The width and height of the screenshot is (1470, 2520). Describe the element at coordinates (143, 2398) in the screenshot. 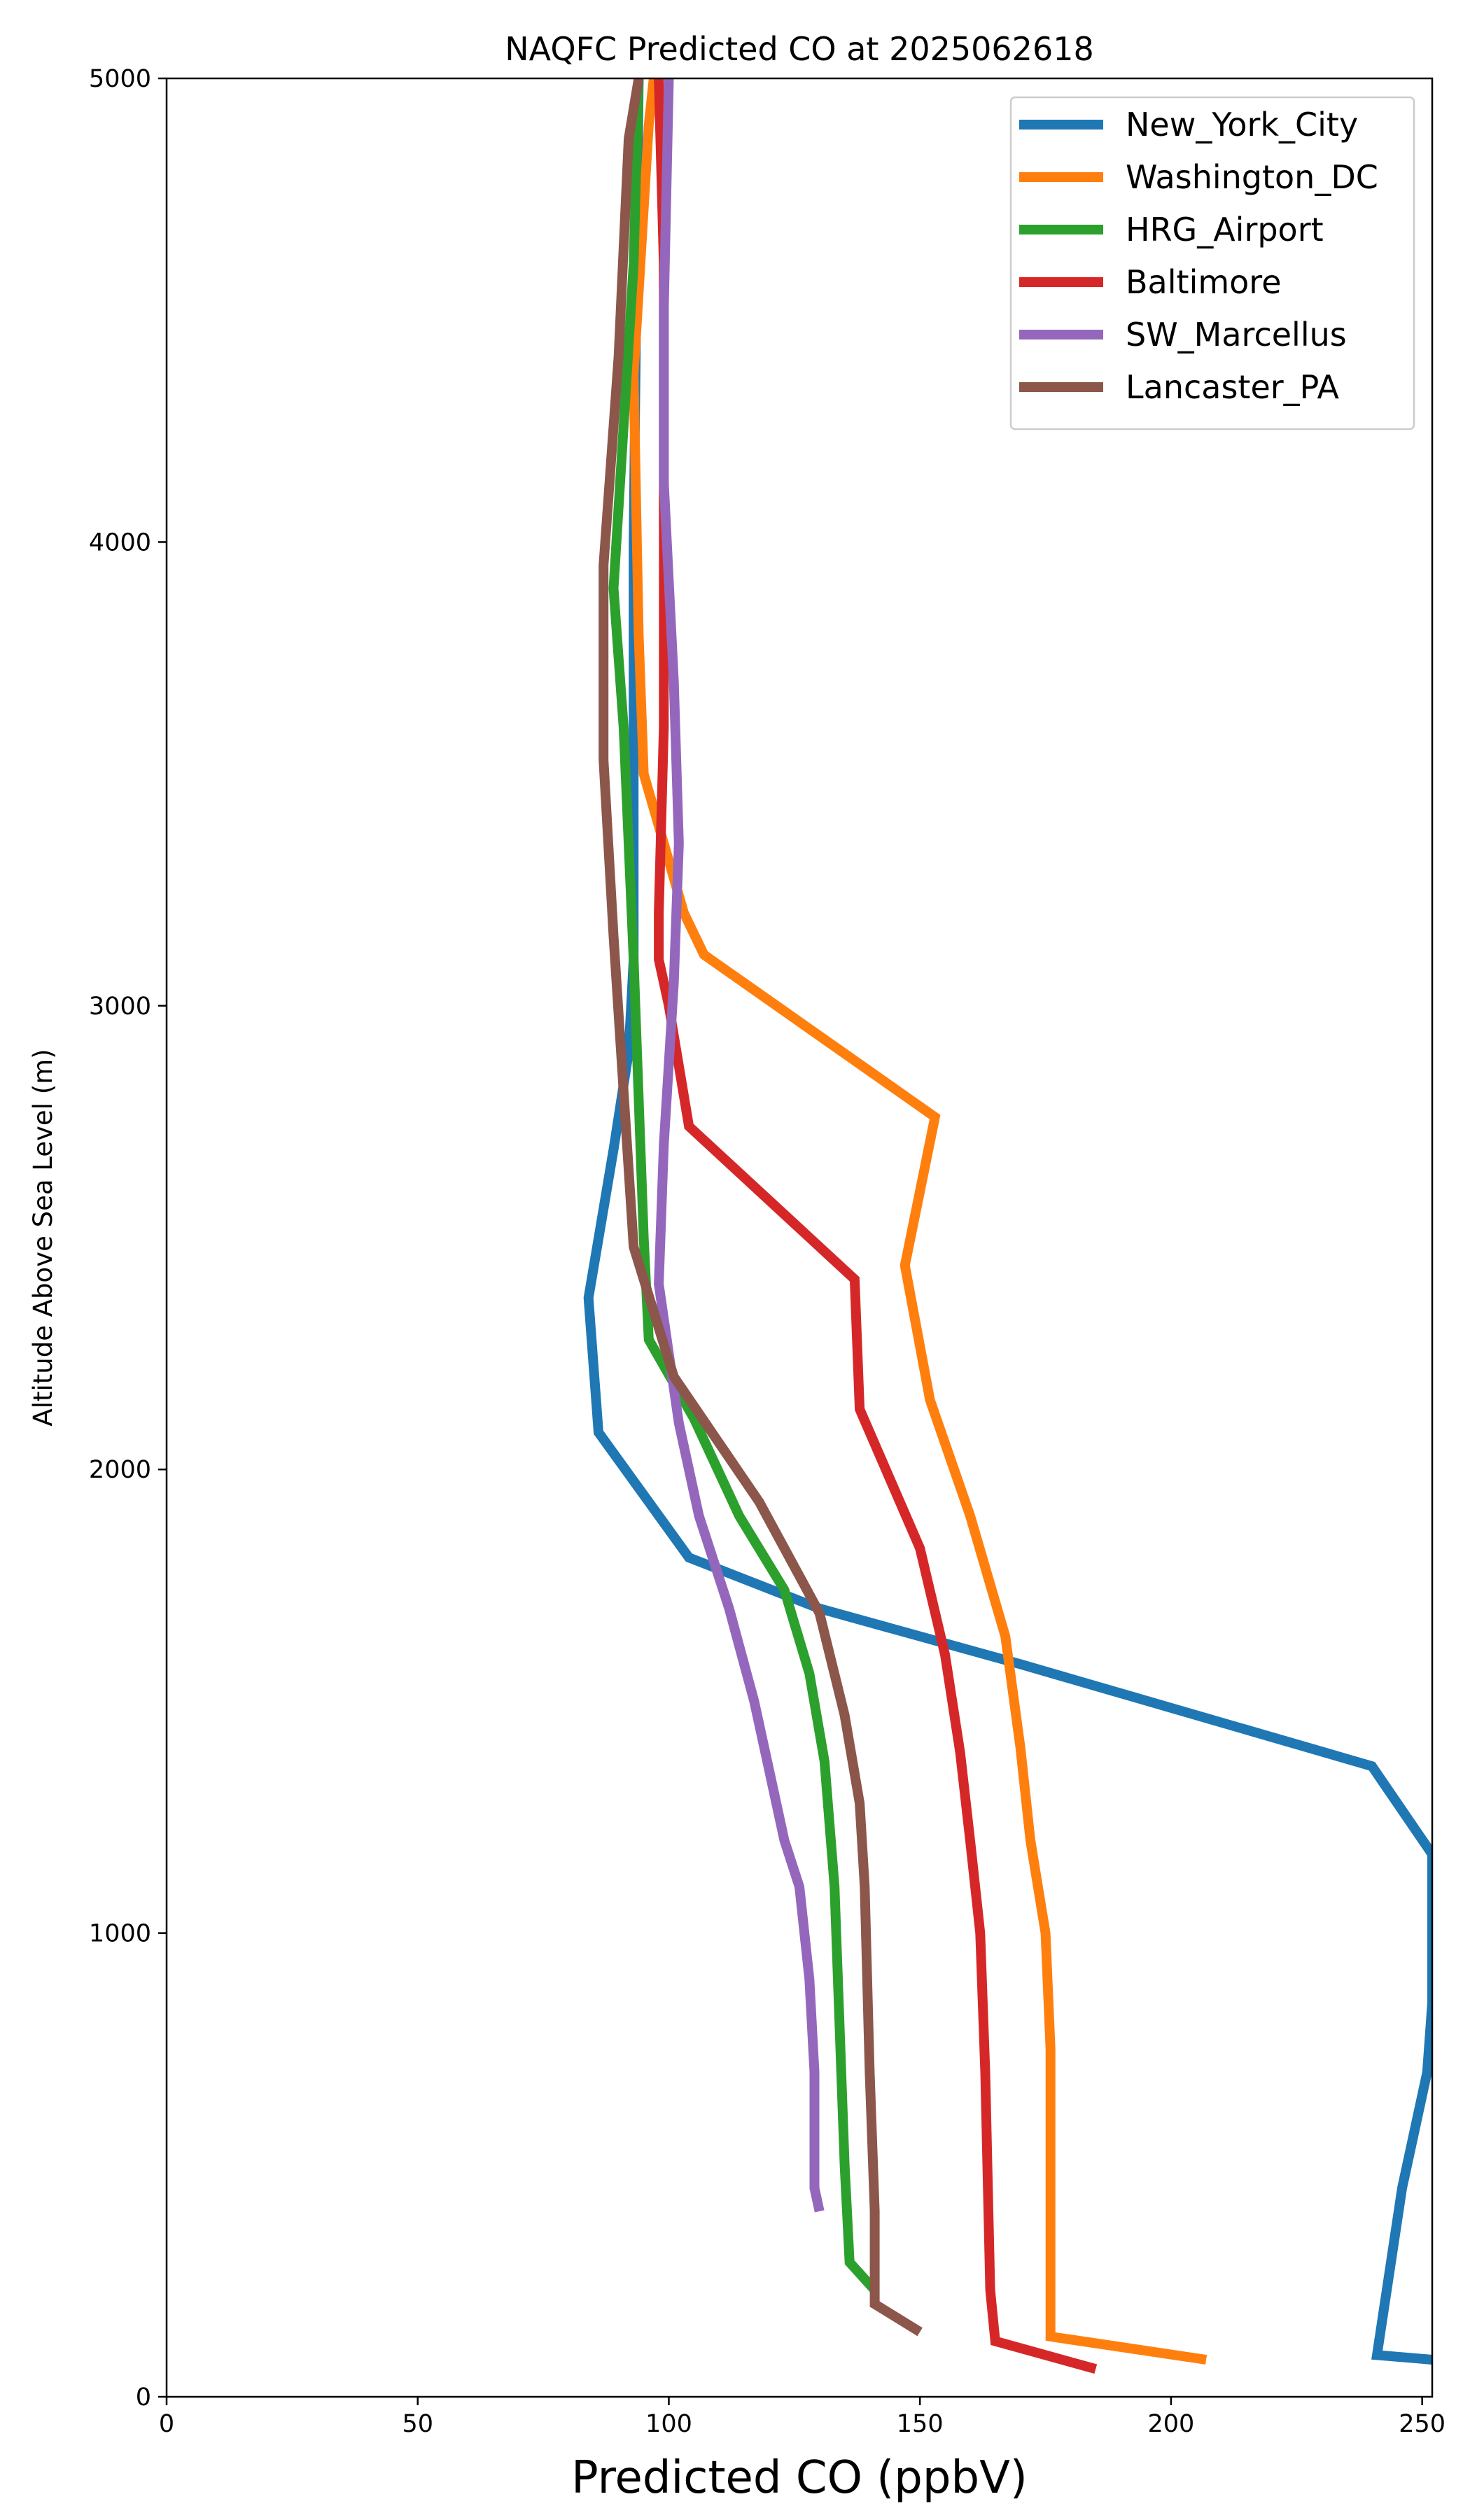

I see `y-tick-label: 0` at that location.